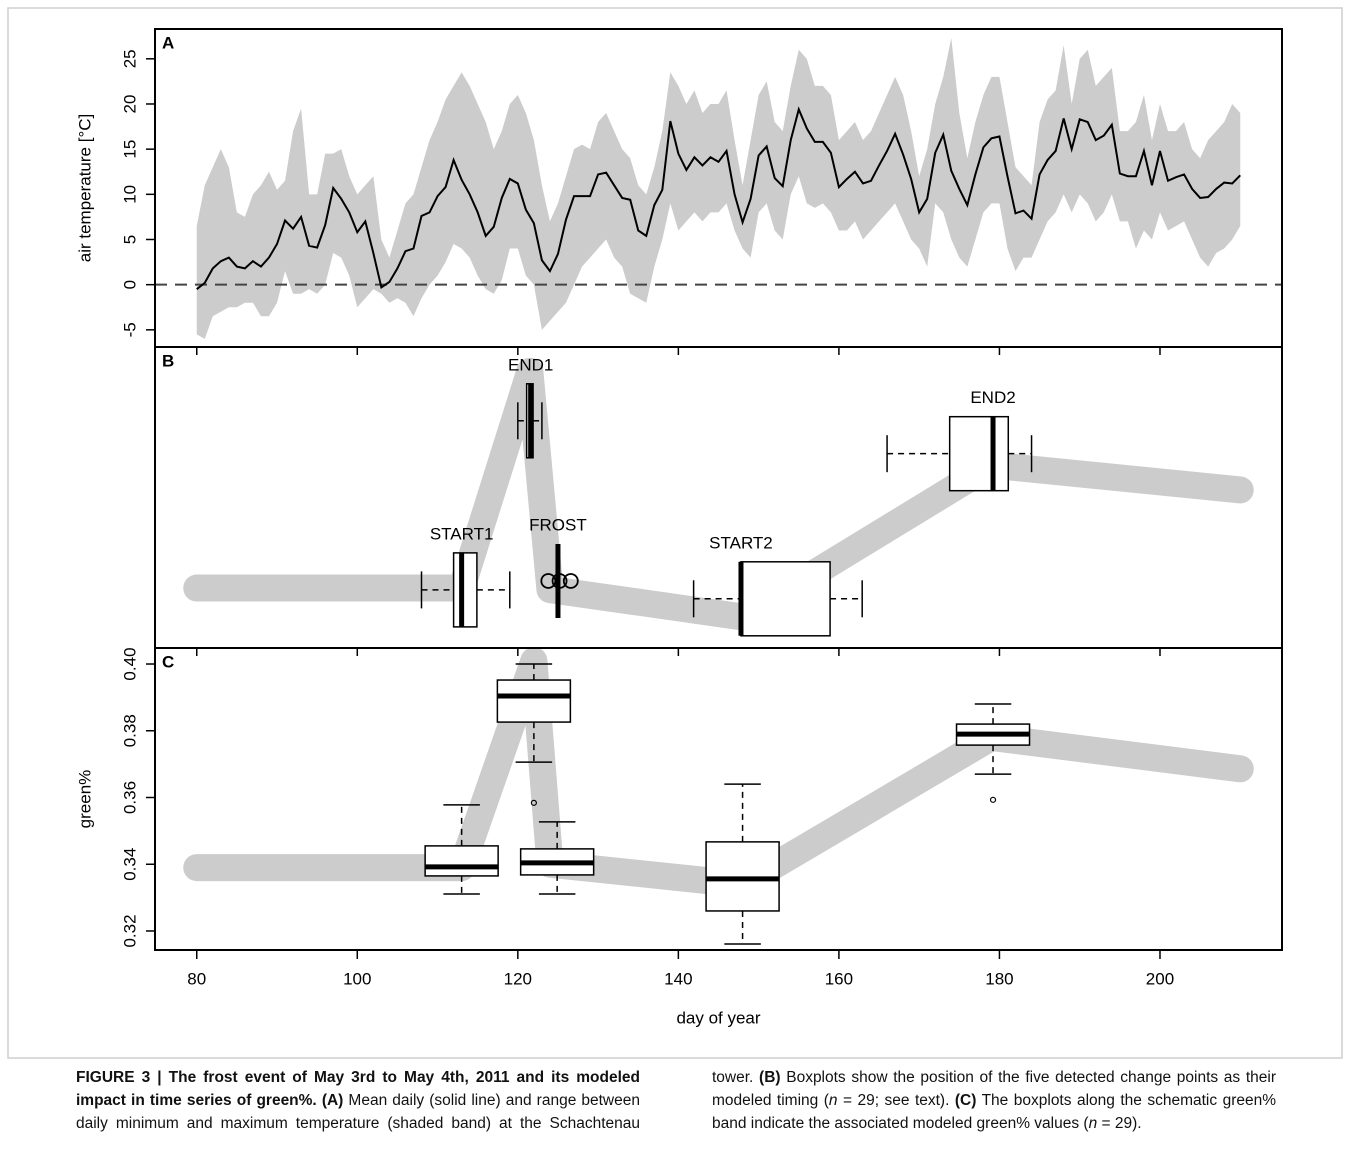  I want to click on y-axis-label: air temperature [°C], so click(84, 188).